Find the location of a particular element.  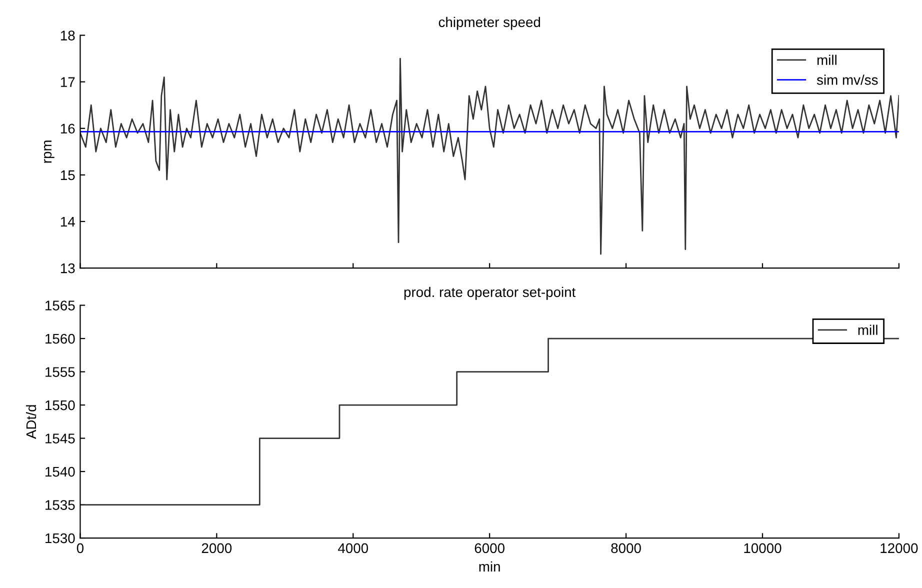

x-axis-title: min is located at coordinates (489, 566).